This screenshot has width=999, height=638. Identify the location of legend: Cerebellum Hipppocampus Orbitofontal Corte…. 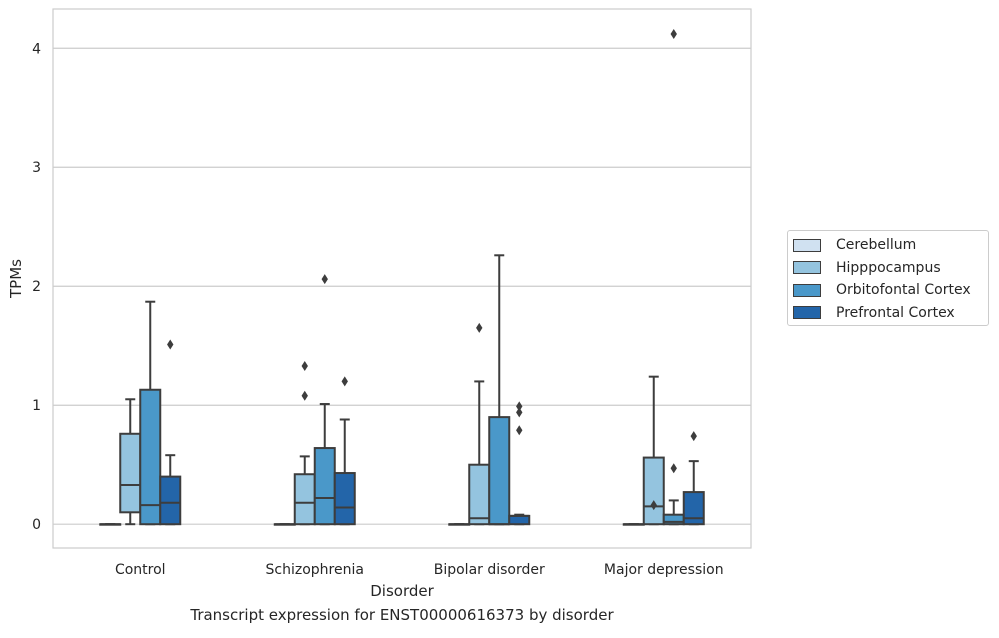
(888, 278).